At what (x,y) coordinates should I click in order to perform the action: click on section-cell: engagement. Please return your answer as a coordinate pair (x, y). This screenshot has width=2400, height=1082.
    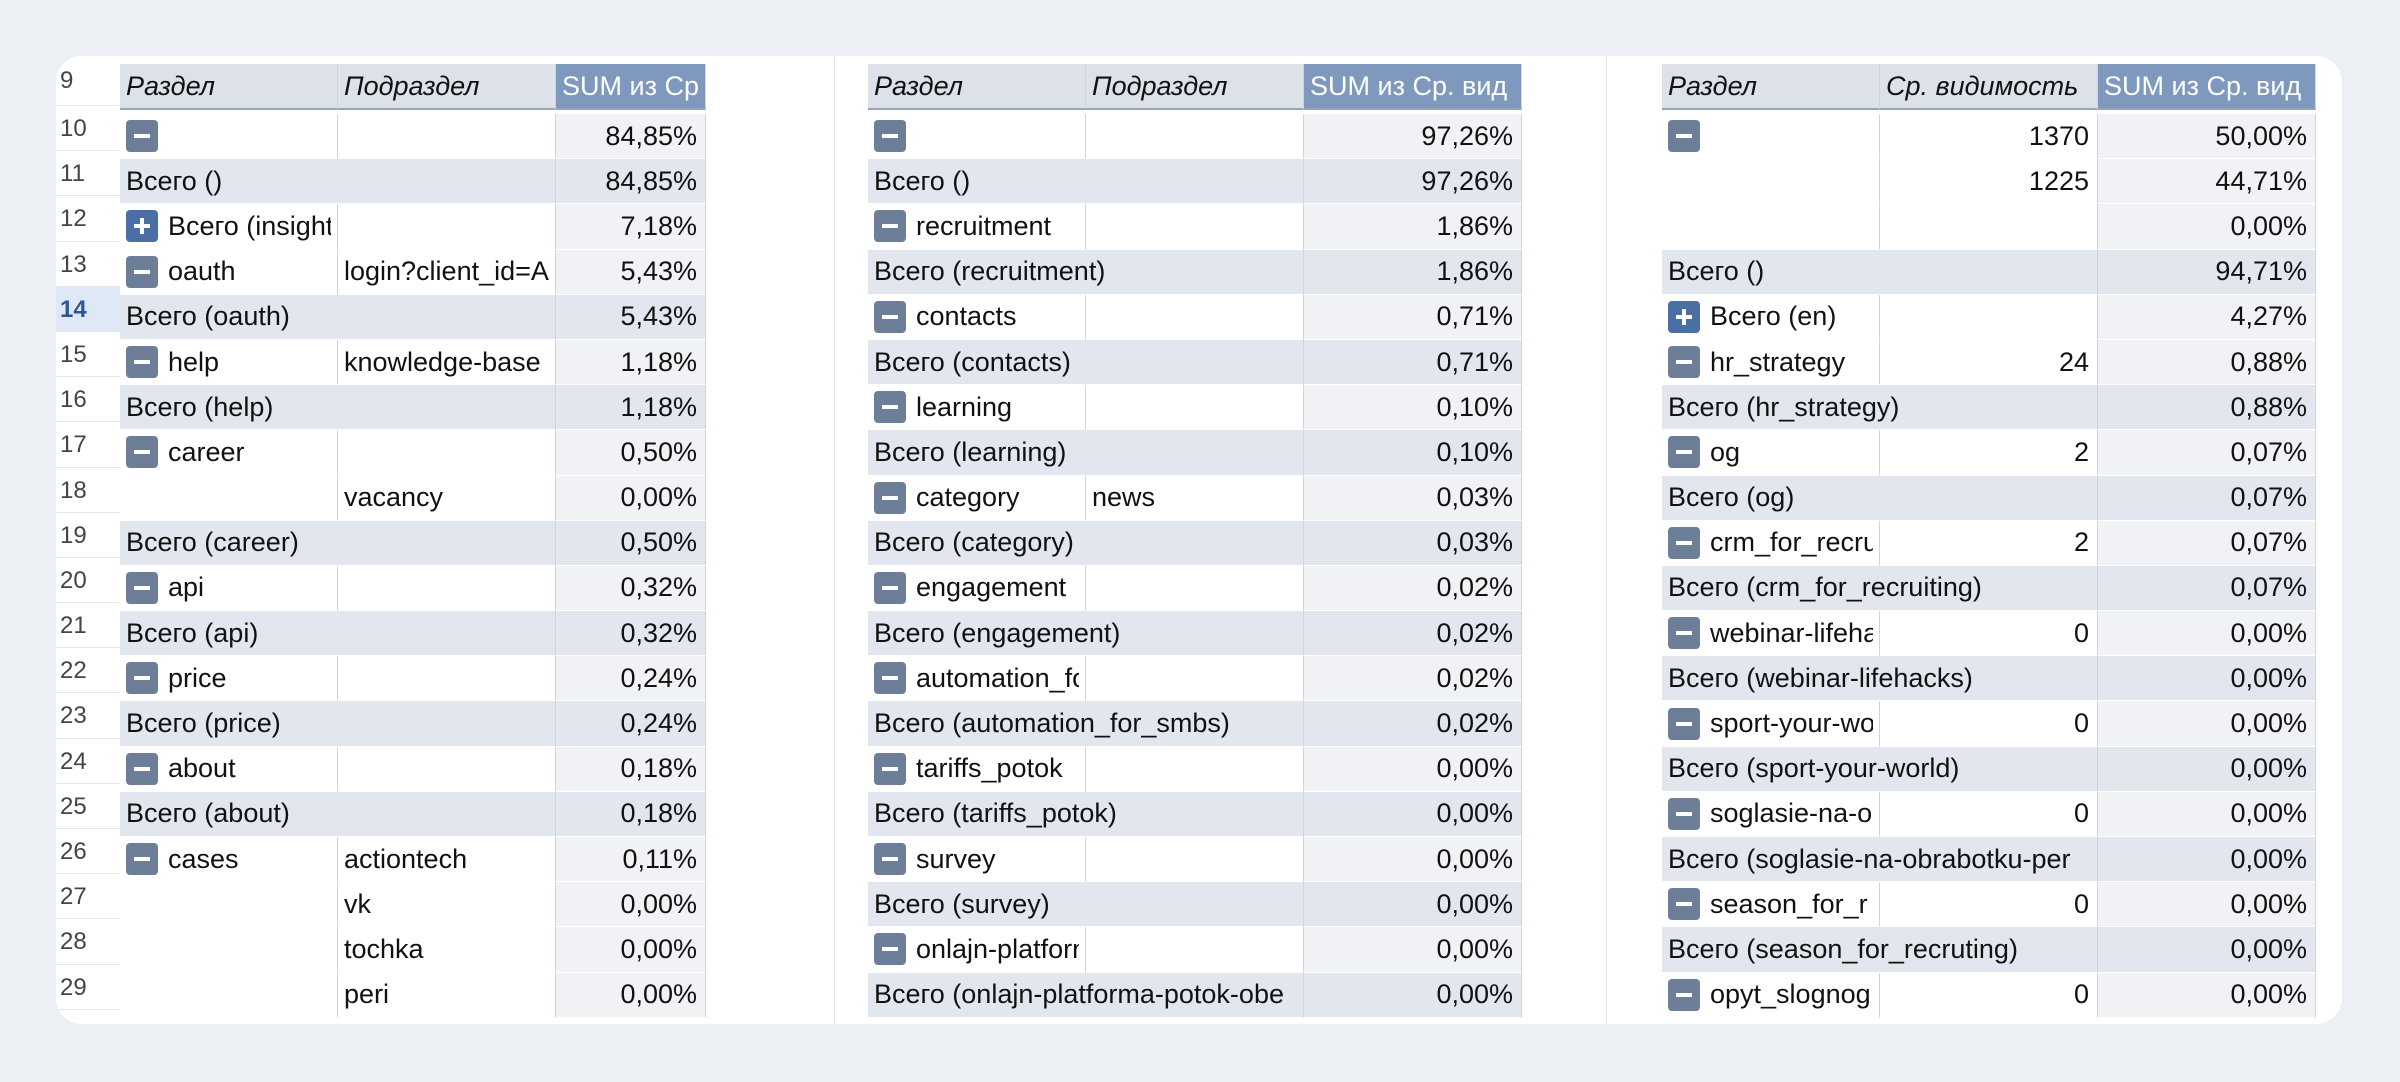
    Looking at the image, I should click on (977, 588).